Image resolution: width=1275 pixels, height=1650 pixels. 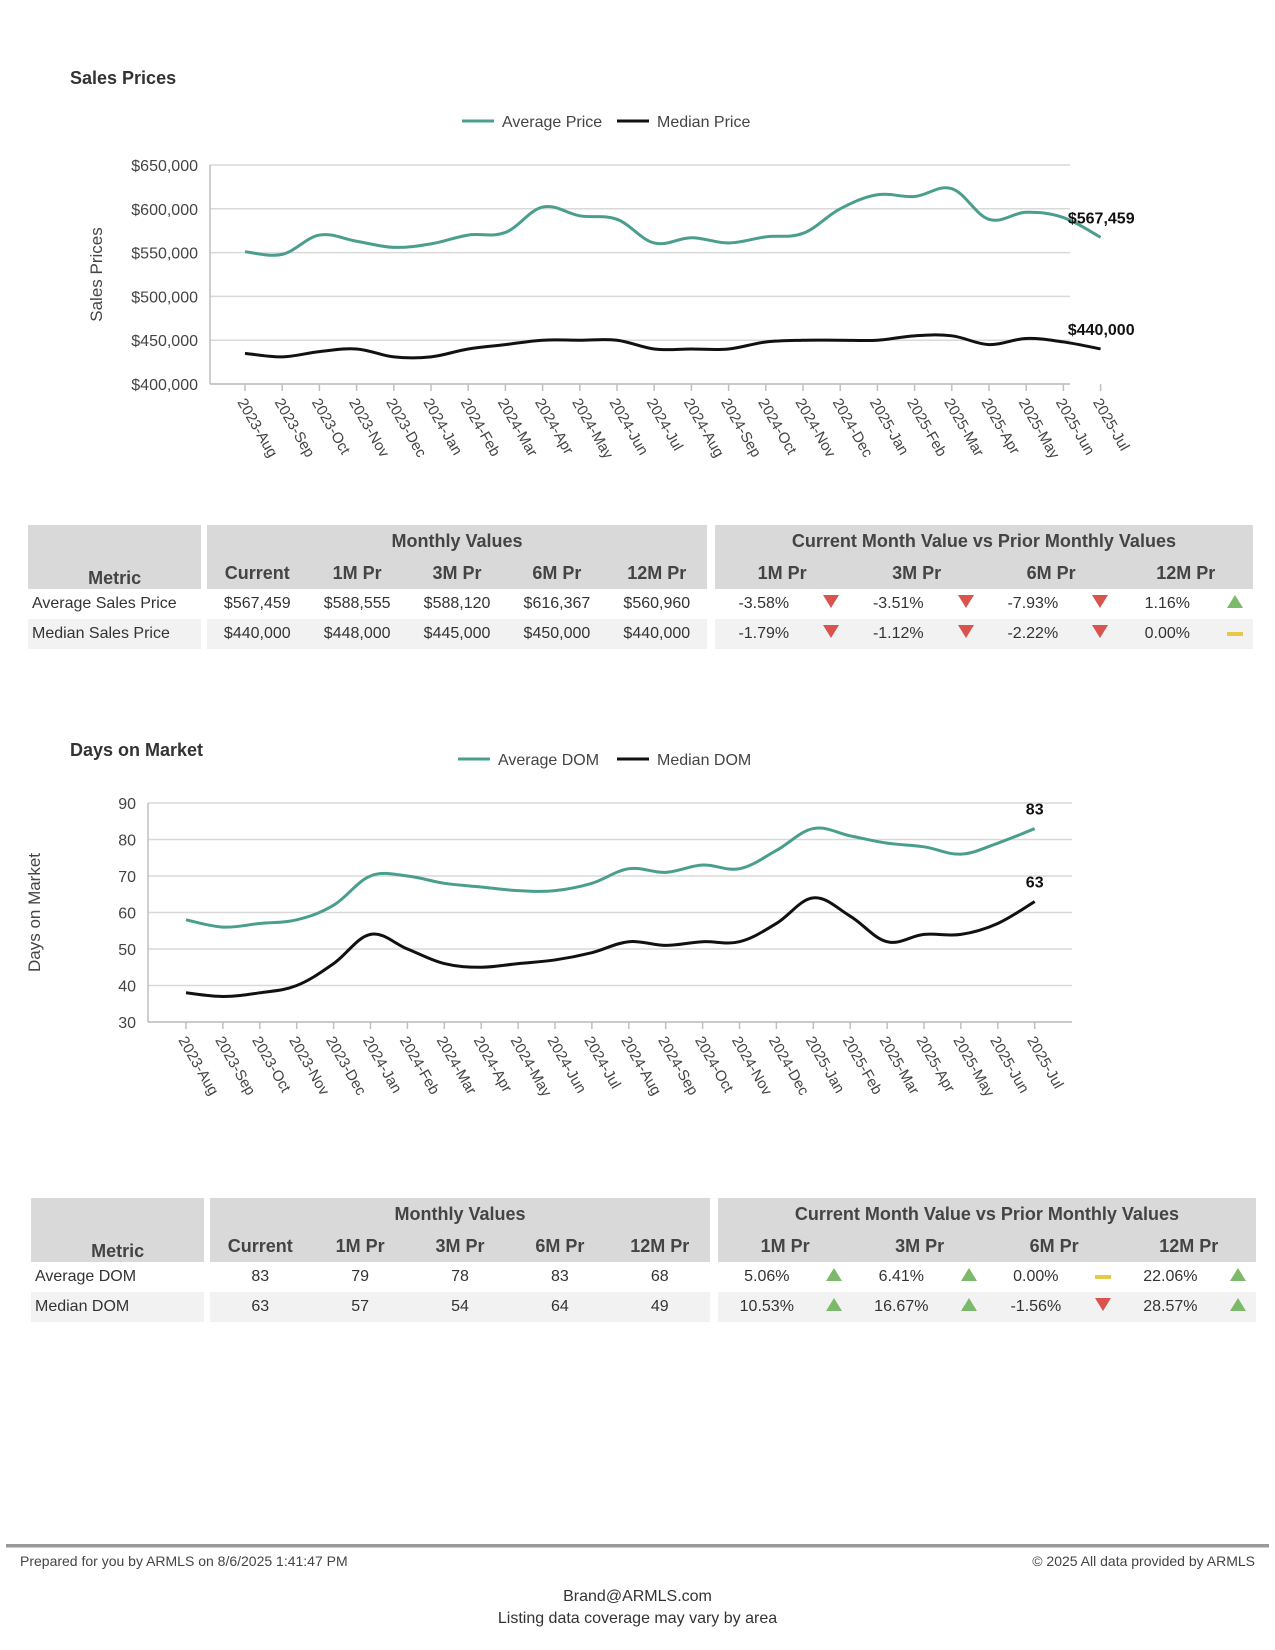 What do you see at coordinates (766, 1307) in the screenshot?
I see `change-percent: 10.53%` at bounding box center [766, 1307].